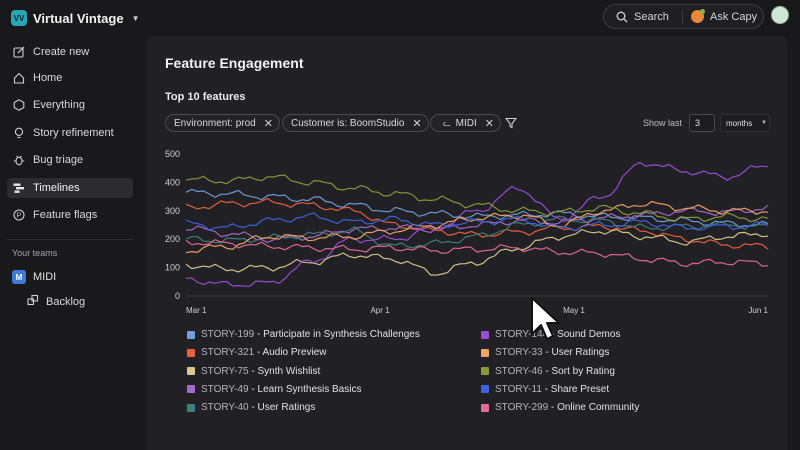 This screenshot has width=800, height=450. I want to click on legend-story-id: STORY-321, so click(228, 353).